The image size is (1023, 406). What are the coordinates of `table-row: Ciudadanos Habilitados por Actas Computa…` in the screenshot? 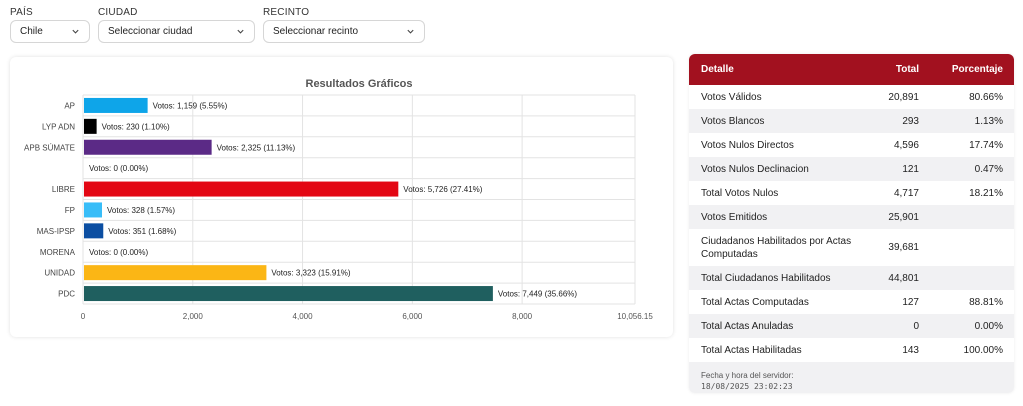 It's located at (851, 247).